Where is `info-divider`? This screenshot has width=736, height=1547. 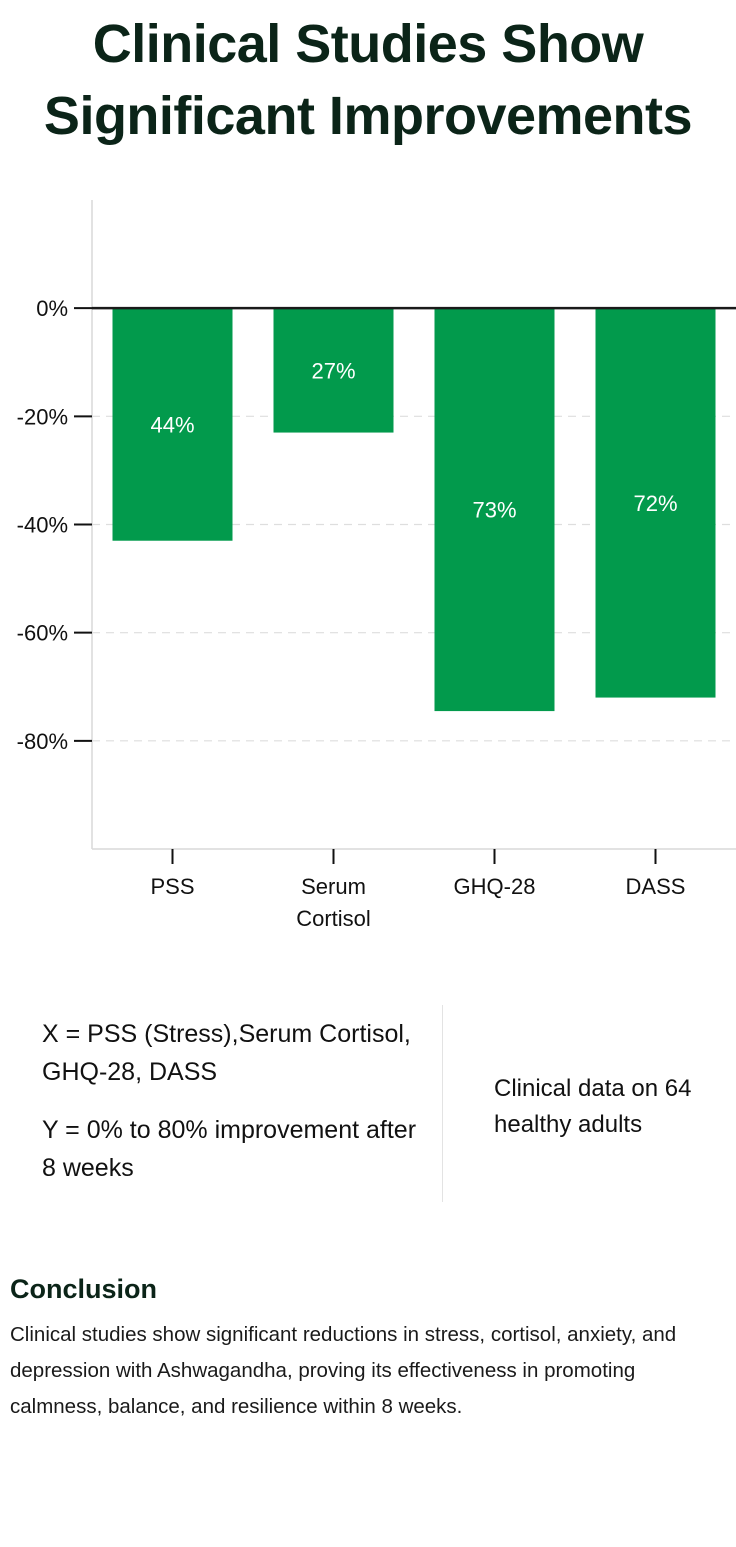 info-divider is located at coordinates (442, 1103).